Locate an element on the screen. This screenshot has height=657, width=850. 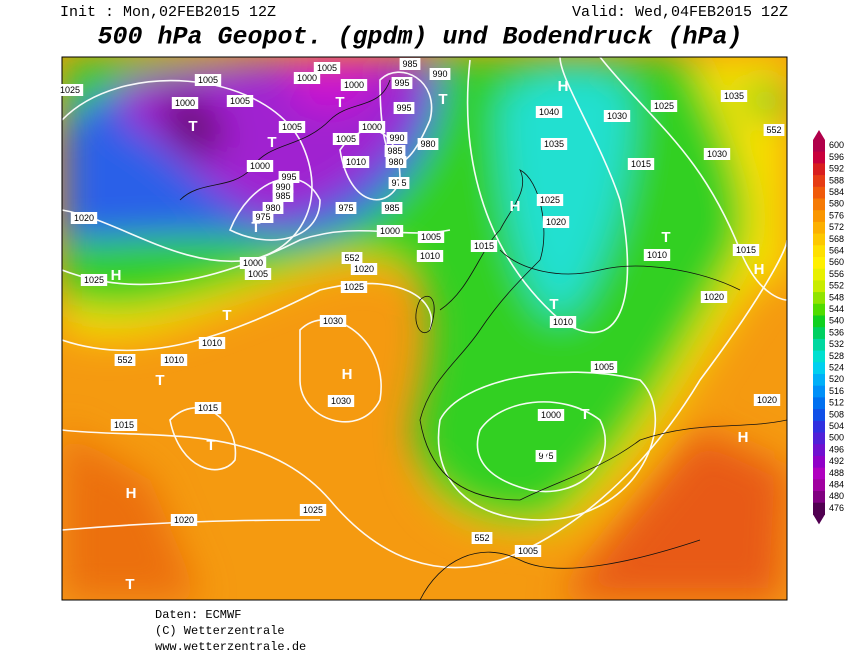
colorbar-label: 596 is located at coordinates (836, 157).